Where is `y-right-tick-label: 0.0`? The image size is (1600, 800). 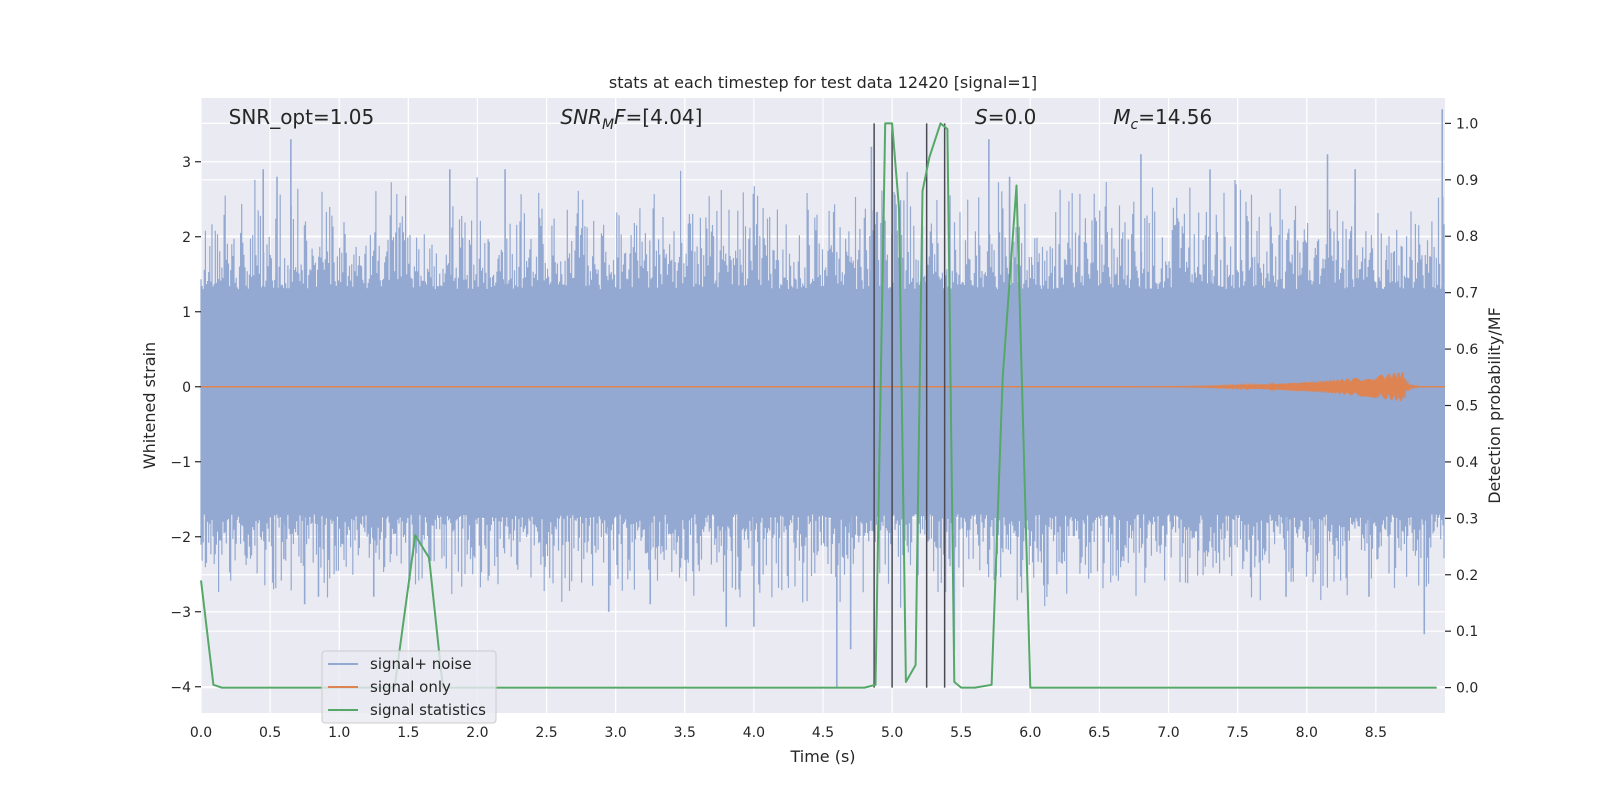 y-right-tick-label: 0.0 is located at coordinates (1467, 689).